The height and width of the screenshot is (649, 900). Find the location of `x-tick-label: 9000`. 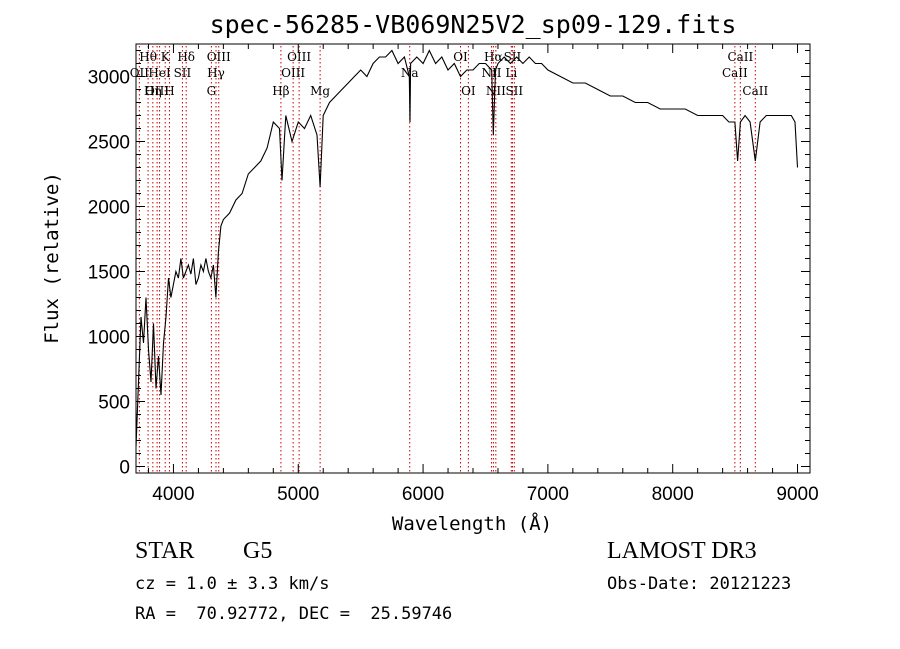

x-tick-label: 9000 is located at coordinates (797, 494).